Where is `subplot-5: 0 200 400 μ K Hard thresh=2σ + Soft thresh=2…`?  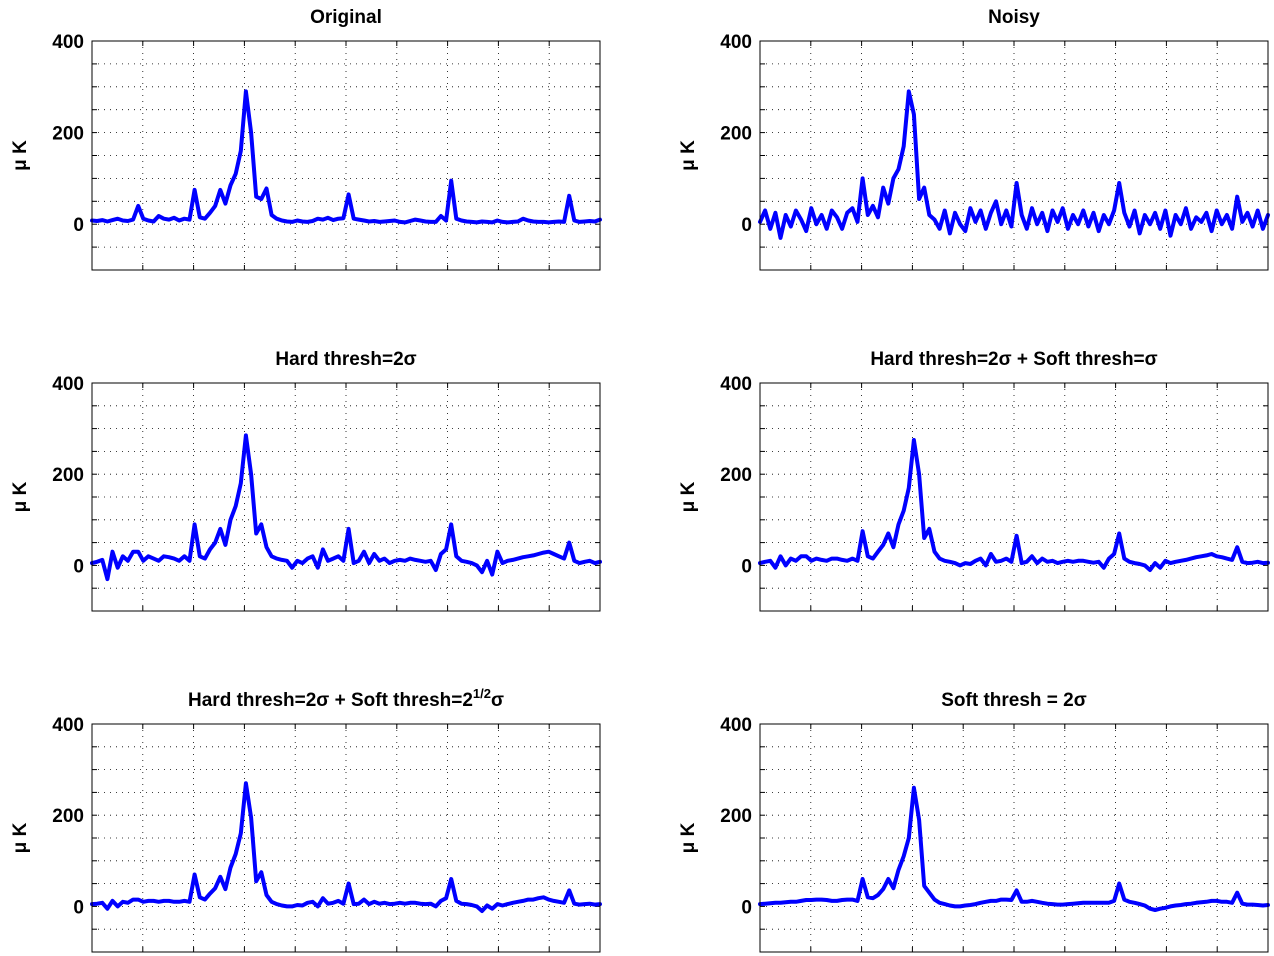
subplot-5: 0 200 400 μ K Hard thresh=2σ + Soft thresh=2… is located at coordinates (306, 819).